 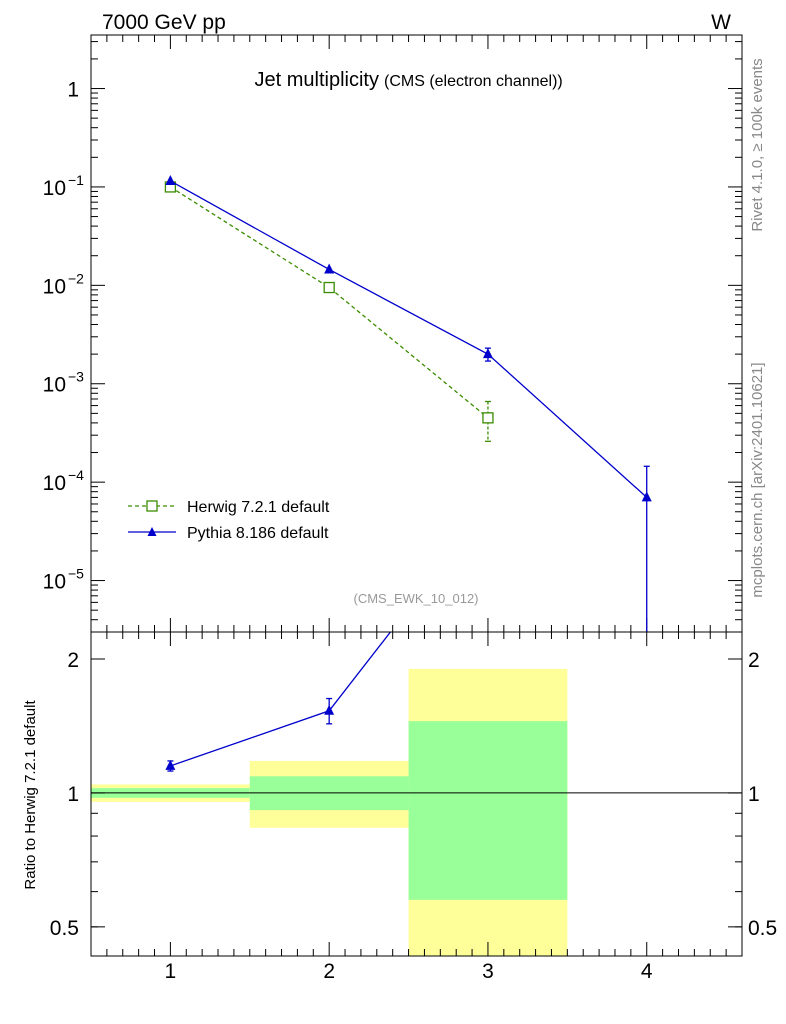 I want to click on mcplots-label: mcplots.cern.ch [arXiv:2401.10621], so click(x=757, y=479).